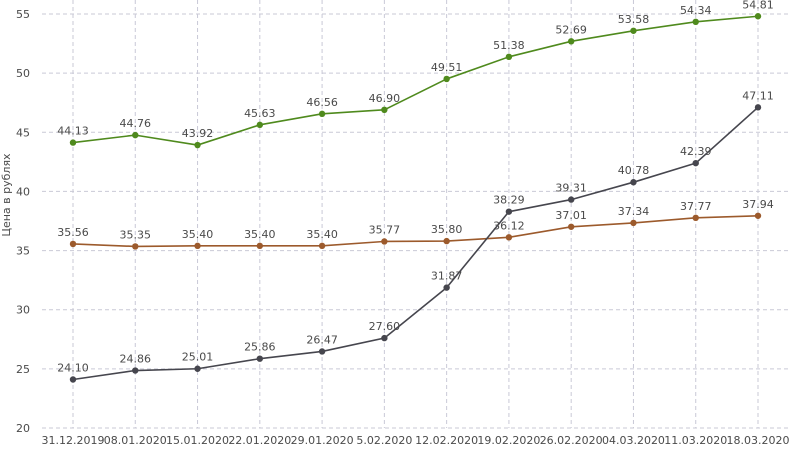 The width and height of the screenshot is (800, 450). Describe the element at coordinates (508, 440) in the screenshot. I see `x-tick-label: 19.02.2020` at that location.